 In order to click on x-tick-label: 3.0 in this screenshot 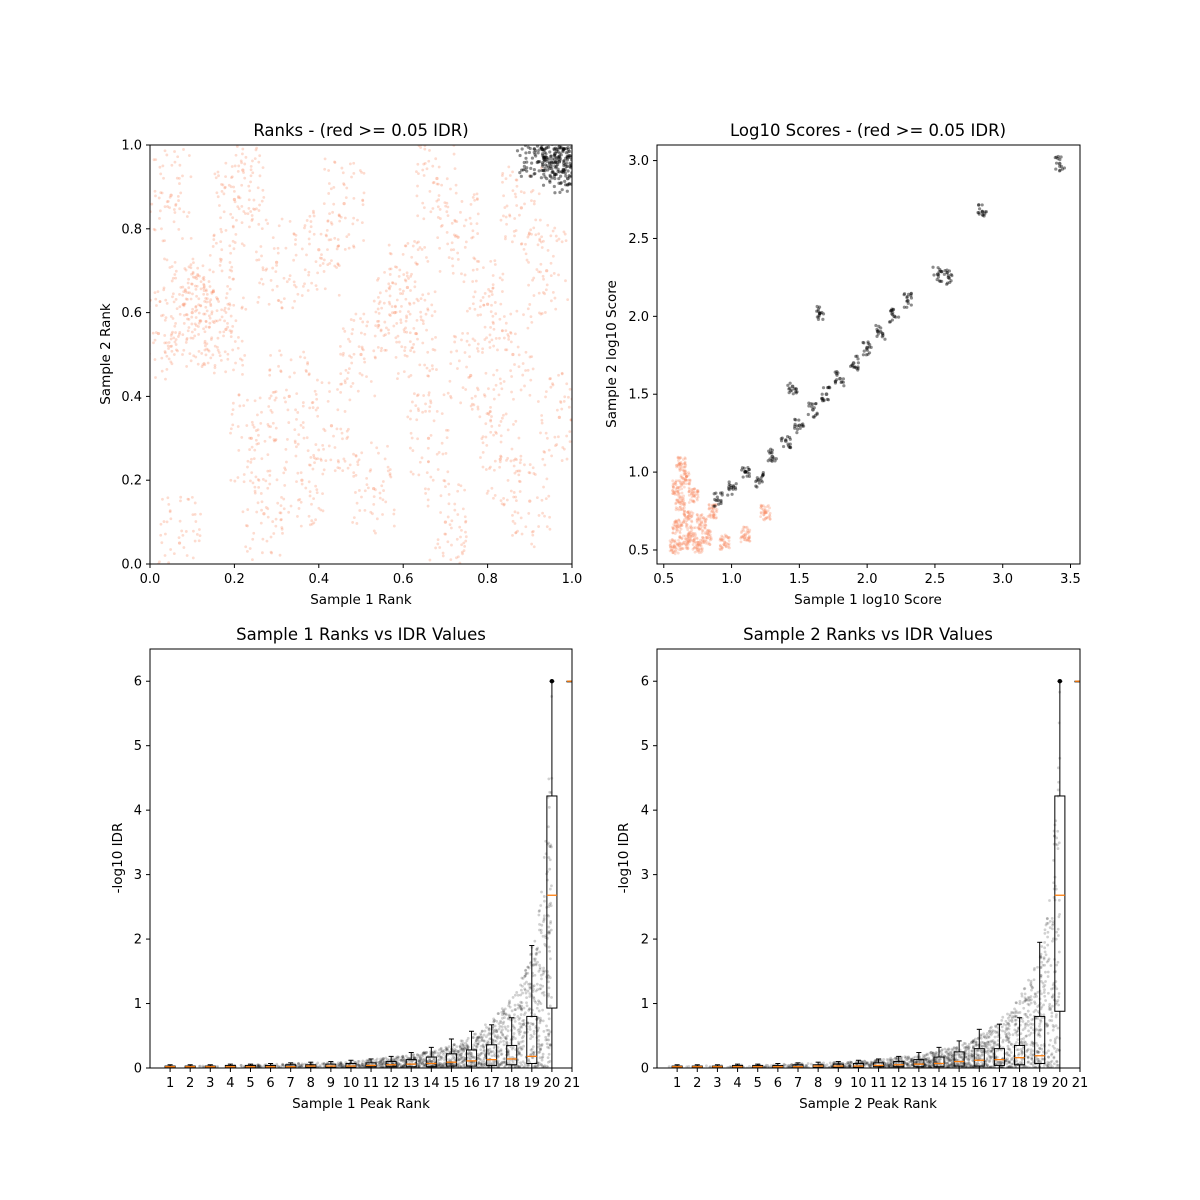, I will do `click(1002, 579)`.